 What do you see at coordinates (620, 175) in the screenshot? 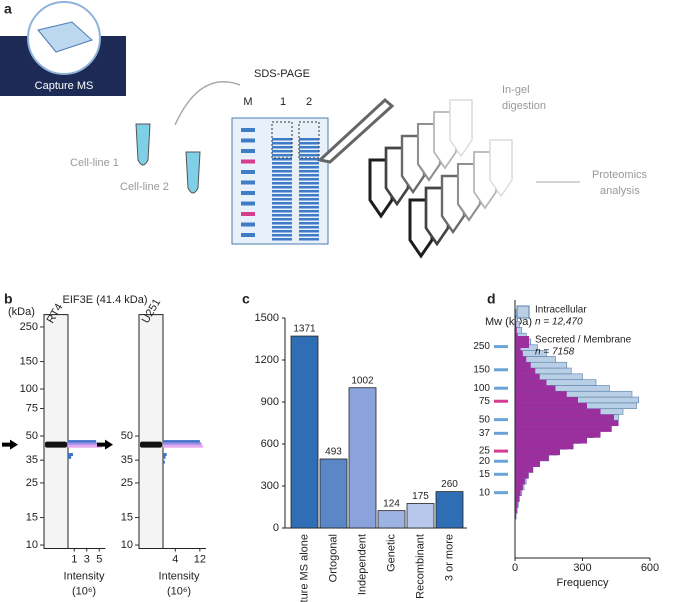
I see `step-label: Proteomics` at bounding box center [620, 175].